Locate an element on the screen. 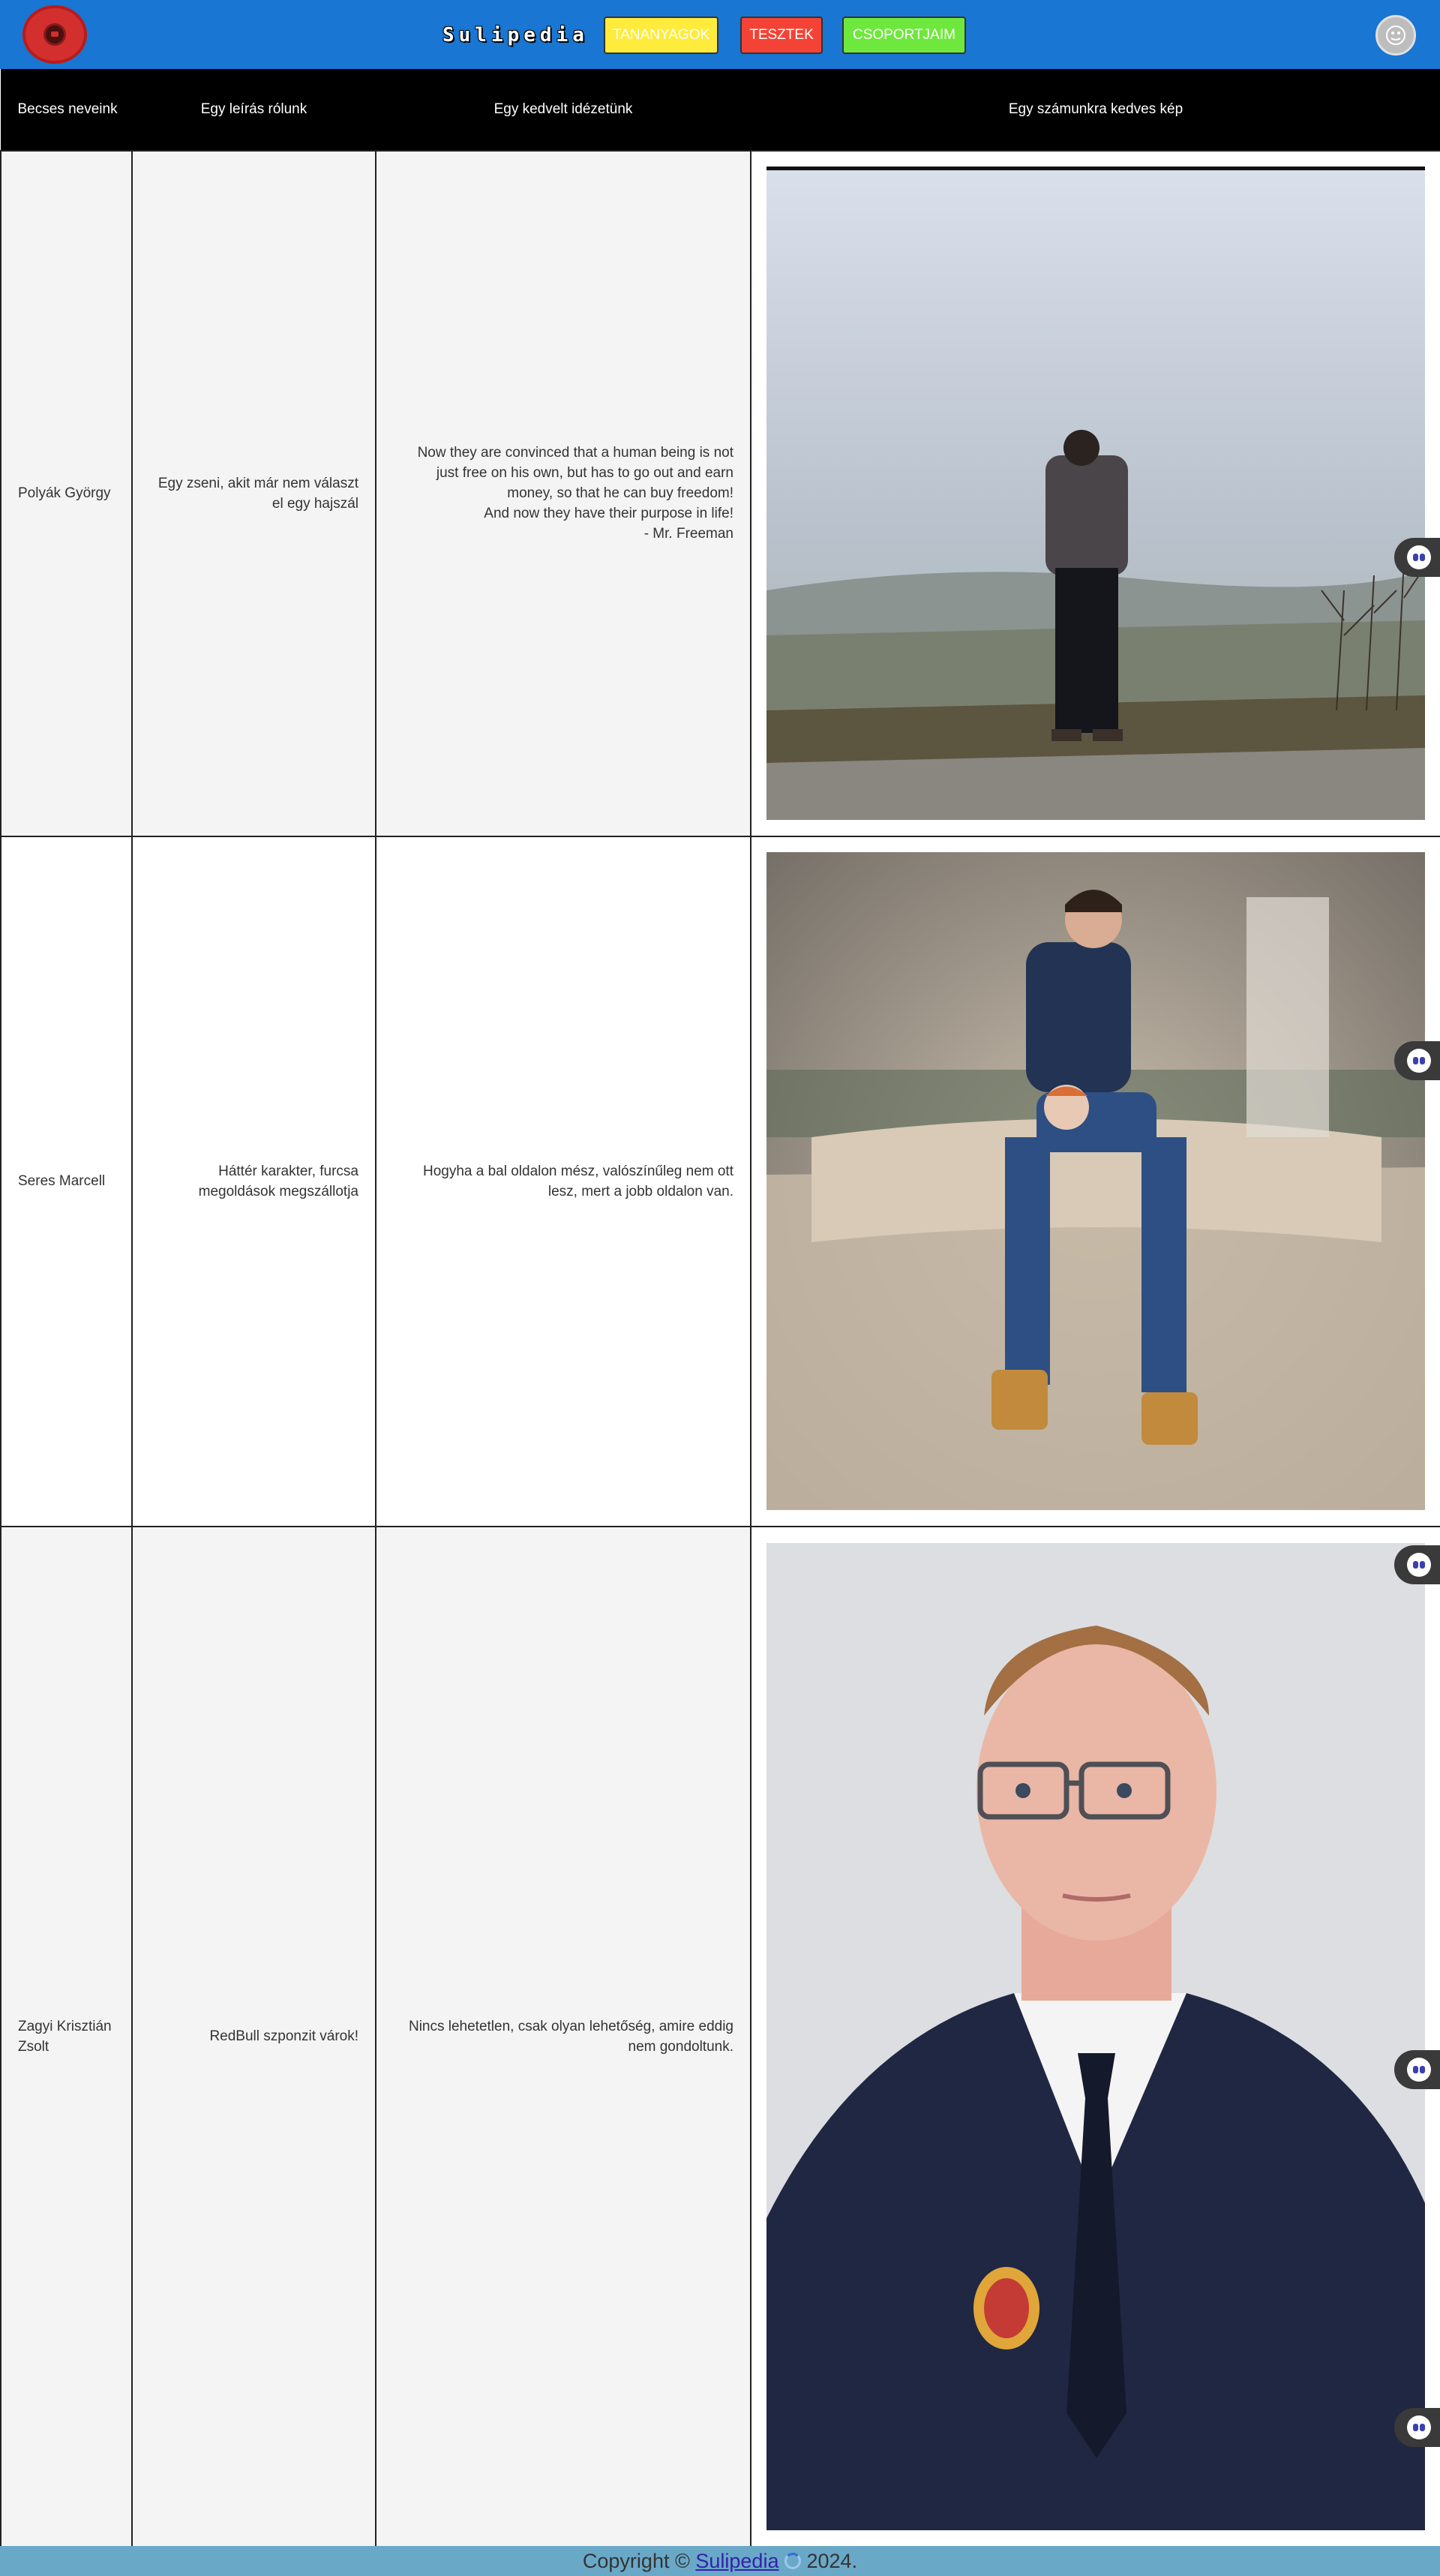 The image size is (1440, 2576). user-avatar-icon is located at coordinates (1396, 35).